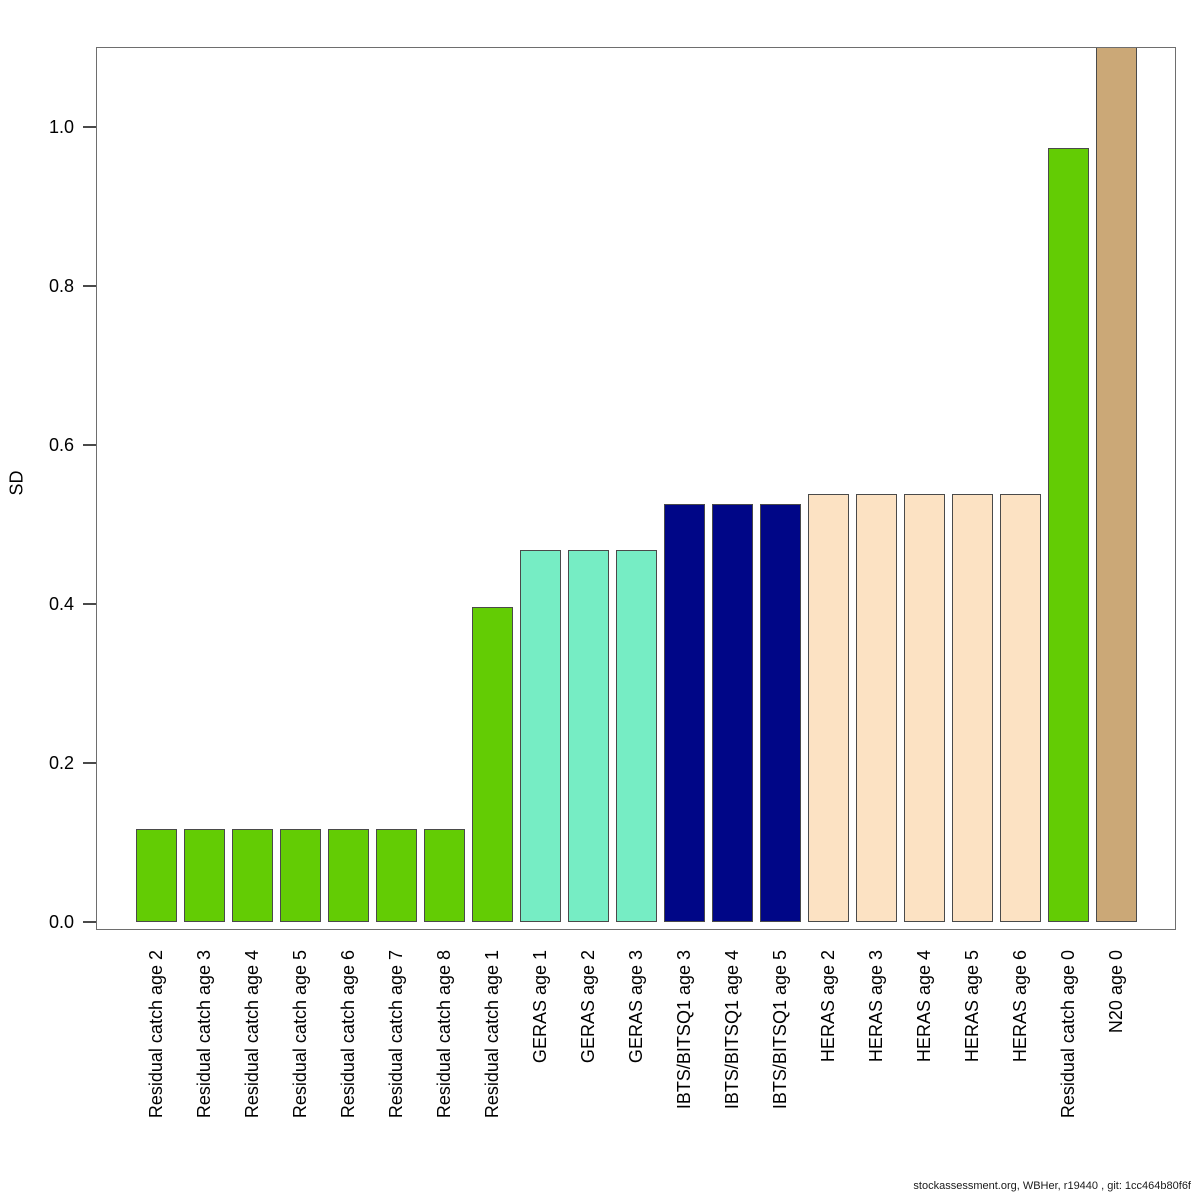 The width and height of the screenshot is (1200, 1200). Describe the element at coordinates (61, 286) in the screenshot. I see `y-tick-label: 0.8` at that location.